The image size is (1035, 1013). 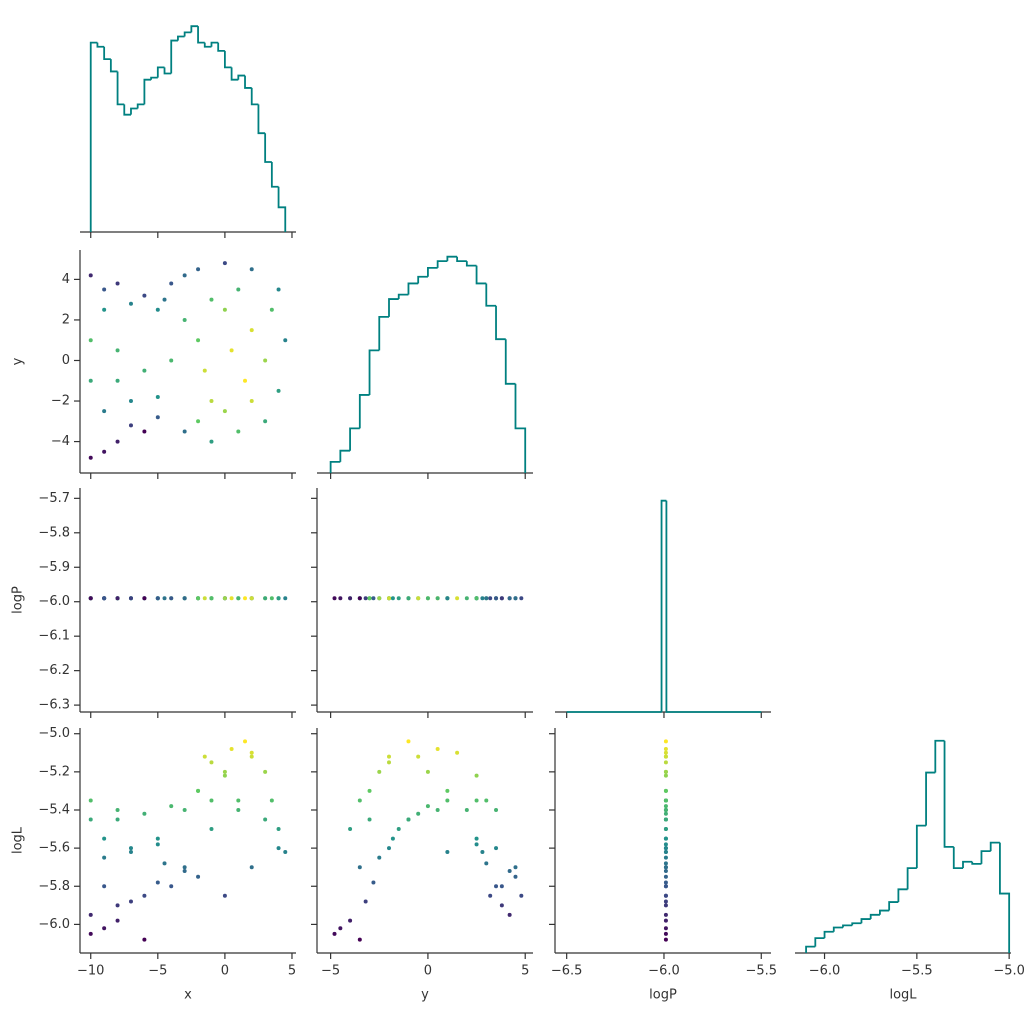 What do you see at coordinates (66, 360) in the screenshot?
I see `y-tick-label: 0` at bounding box center [66, 360].